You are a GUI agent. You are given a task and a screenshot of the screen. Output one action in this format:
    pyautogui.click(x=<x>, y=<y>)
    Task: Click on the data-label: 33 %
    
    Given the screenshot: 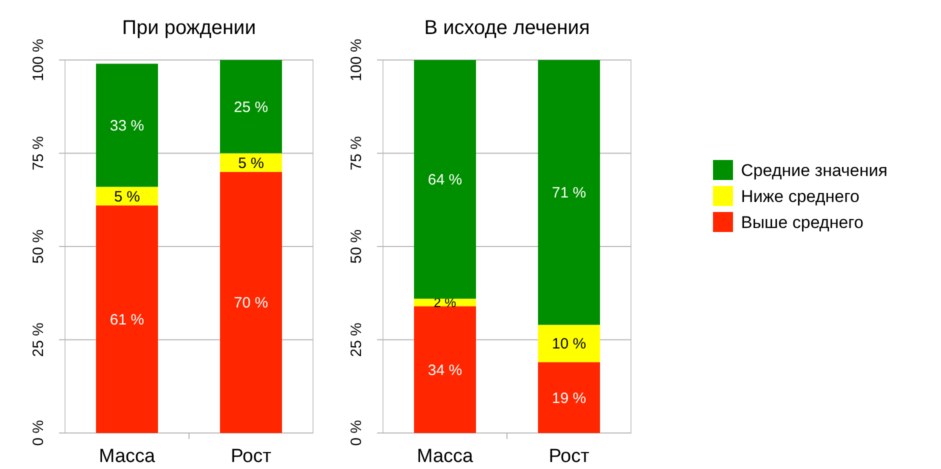 What is the action you would take?
    pyautogui.click(x=127, y=126)
    